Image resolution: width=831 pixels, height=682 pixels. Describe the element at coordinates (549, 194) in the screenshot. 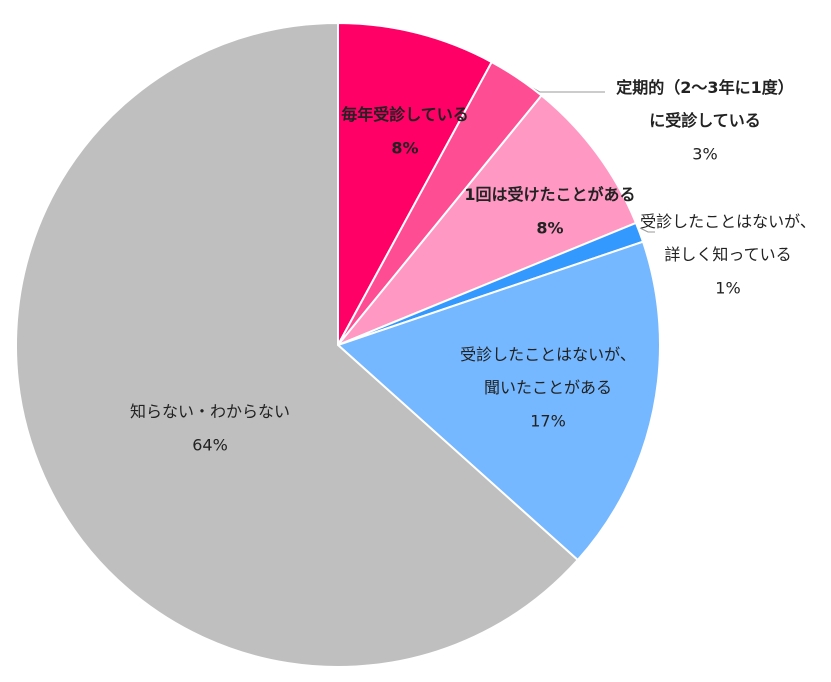

I see `slice-label: 1回は受けたことがある` at that location.